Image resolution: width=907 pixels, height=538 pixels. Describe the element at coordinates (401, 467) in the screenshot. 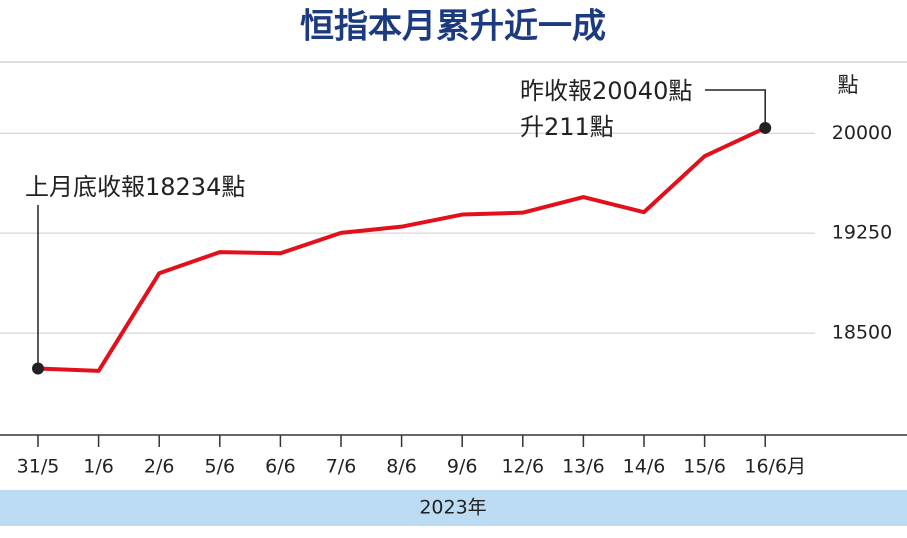

I see `x-tick-label: 8/6` at that location.